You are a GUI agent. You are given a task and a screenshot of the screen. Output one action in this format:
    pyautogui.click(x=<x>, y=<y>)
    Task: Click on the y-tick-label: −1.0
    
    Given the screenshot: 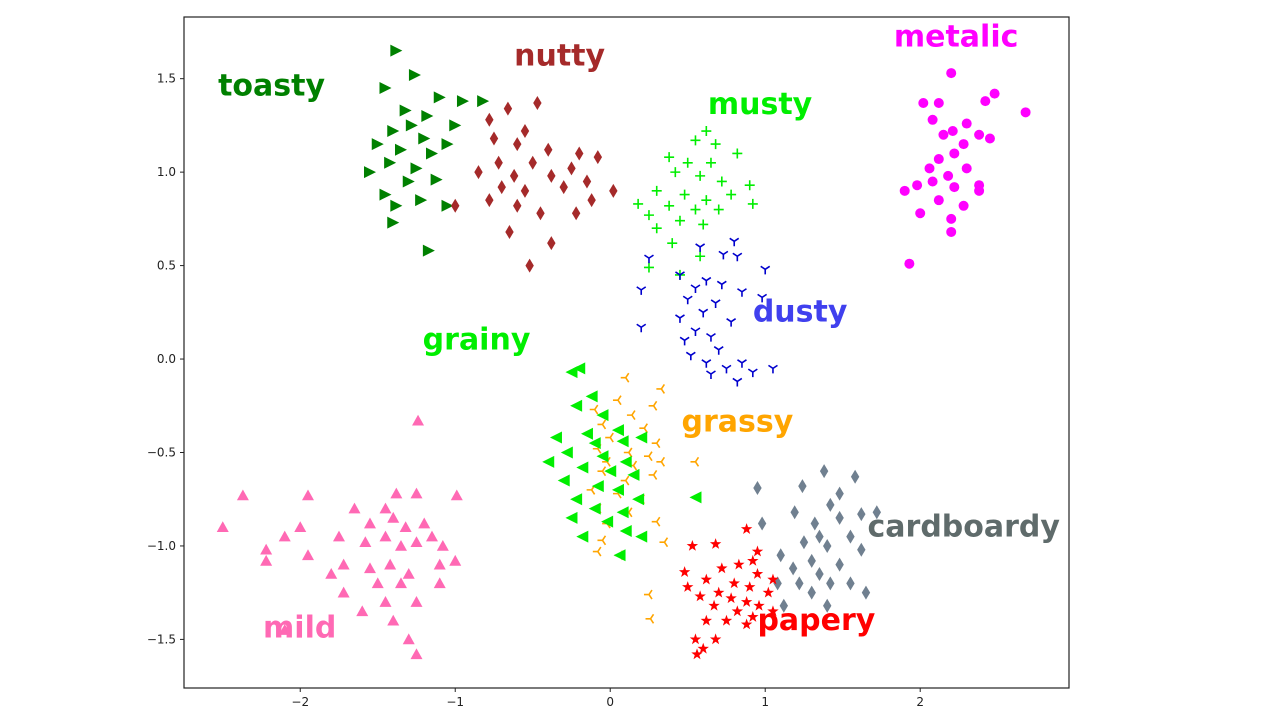 What is the action you would take?
    pyautogui.click(x=161, y=546)
    